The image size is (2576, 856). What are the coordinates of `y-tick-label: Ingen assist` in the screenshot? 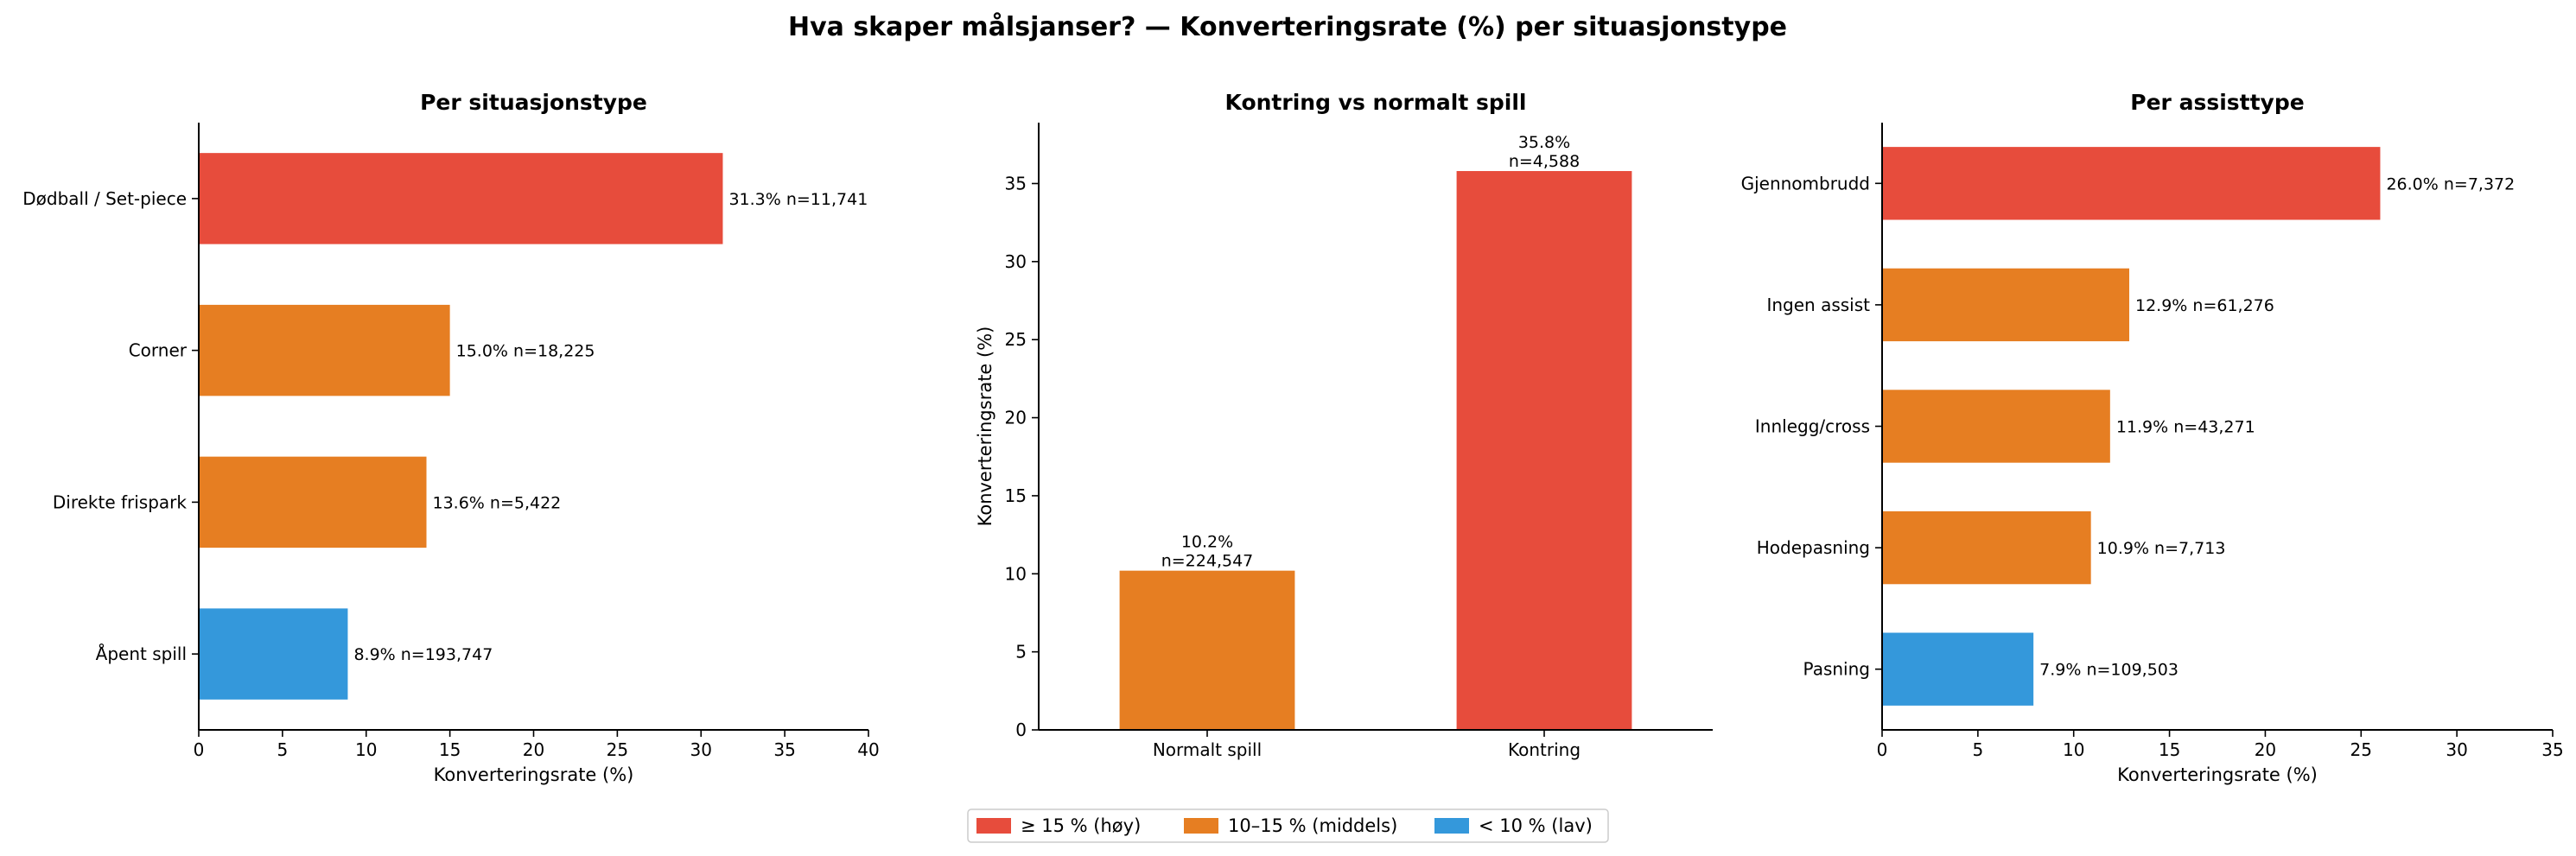 It's located at (1818, 305).